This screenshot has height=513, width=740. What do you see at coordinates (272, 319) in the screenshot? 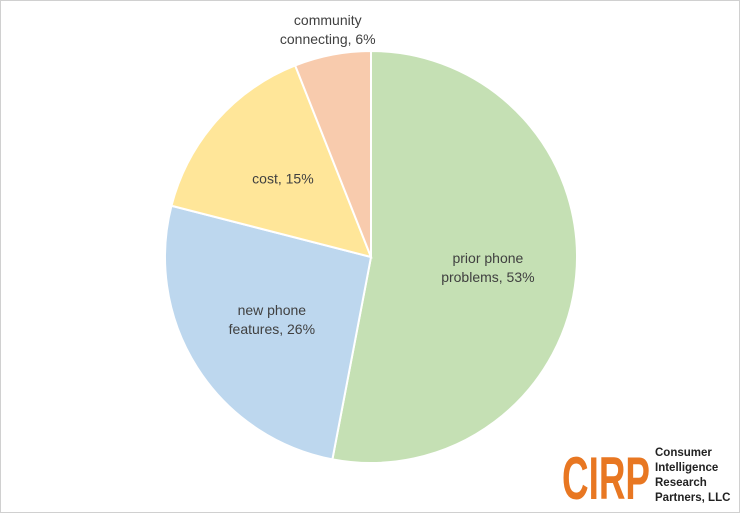
I see `data-label: new phone features, 26%` at bounding box center [272, 319].